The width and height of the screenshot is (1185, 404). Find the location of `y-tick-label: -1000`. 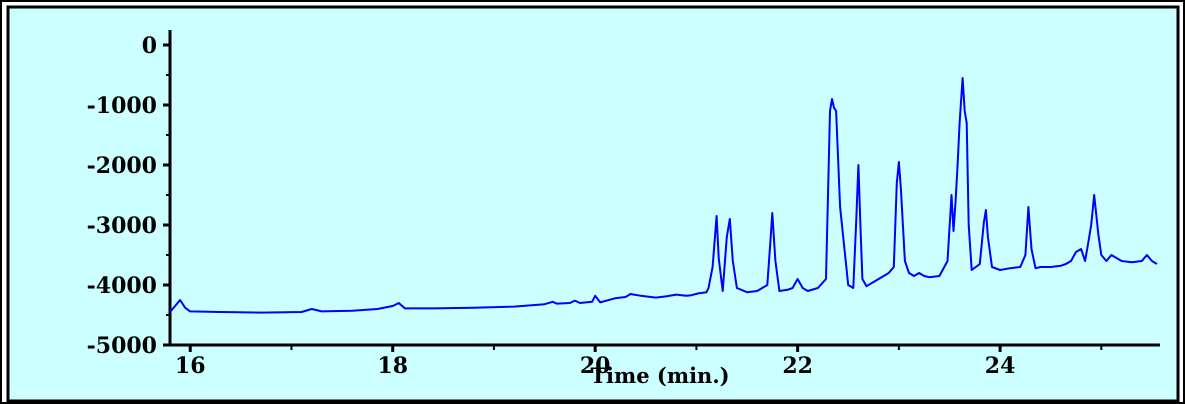

y-tick-label: -1000 is located at coordinates (122, 106).